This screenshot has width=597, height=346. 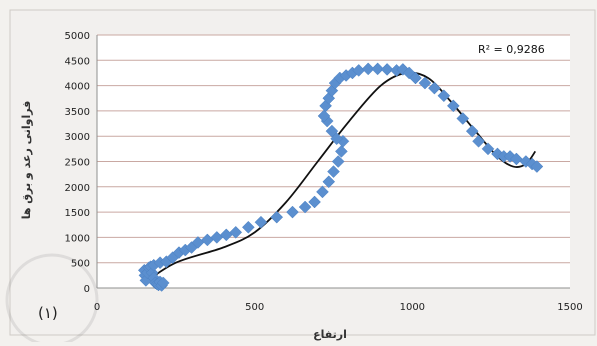 I want to click on y-tick-label: 1000, so click(x=77, y=238).